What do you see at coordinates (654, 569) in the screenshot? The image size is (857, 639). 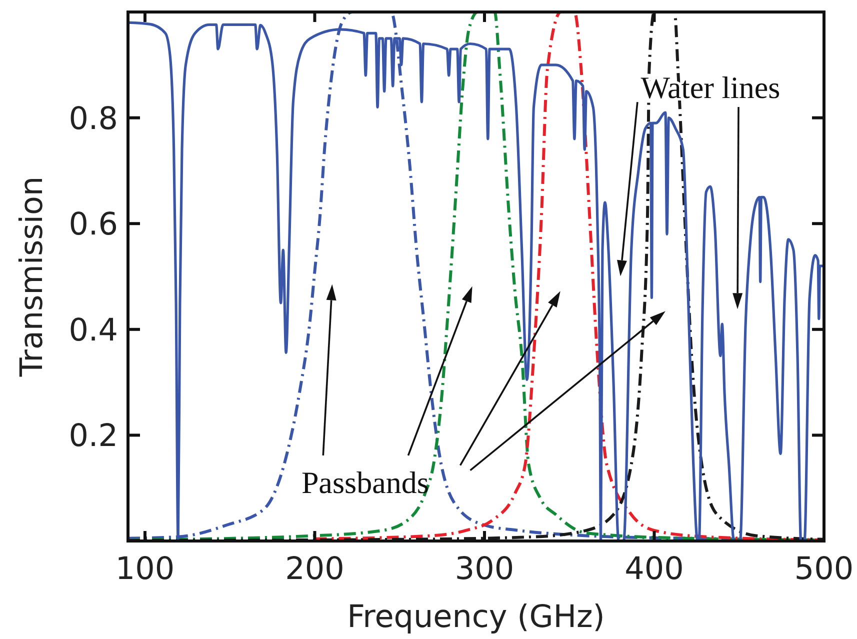 I see `x-tick-label: 400` at bounding box center [654, 569].